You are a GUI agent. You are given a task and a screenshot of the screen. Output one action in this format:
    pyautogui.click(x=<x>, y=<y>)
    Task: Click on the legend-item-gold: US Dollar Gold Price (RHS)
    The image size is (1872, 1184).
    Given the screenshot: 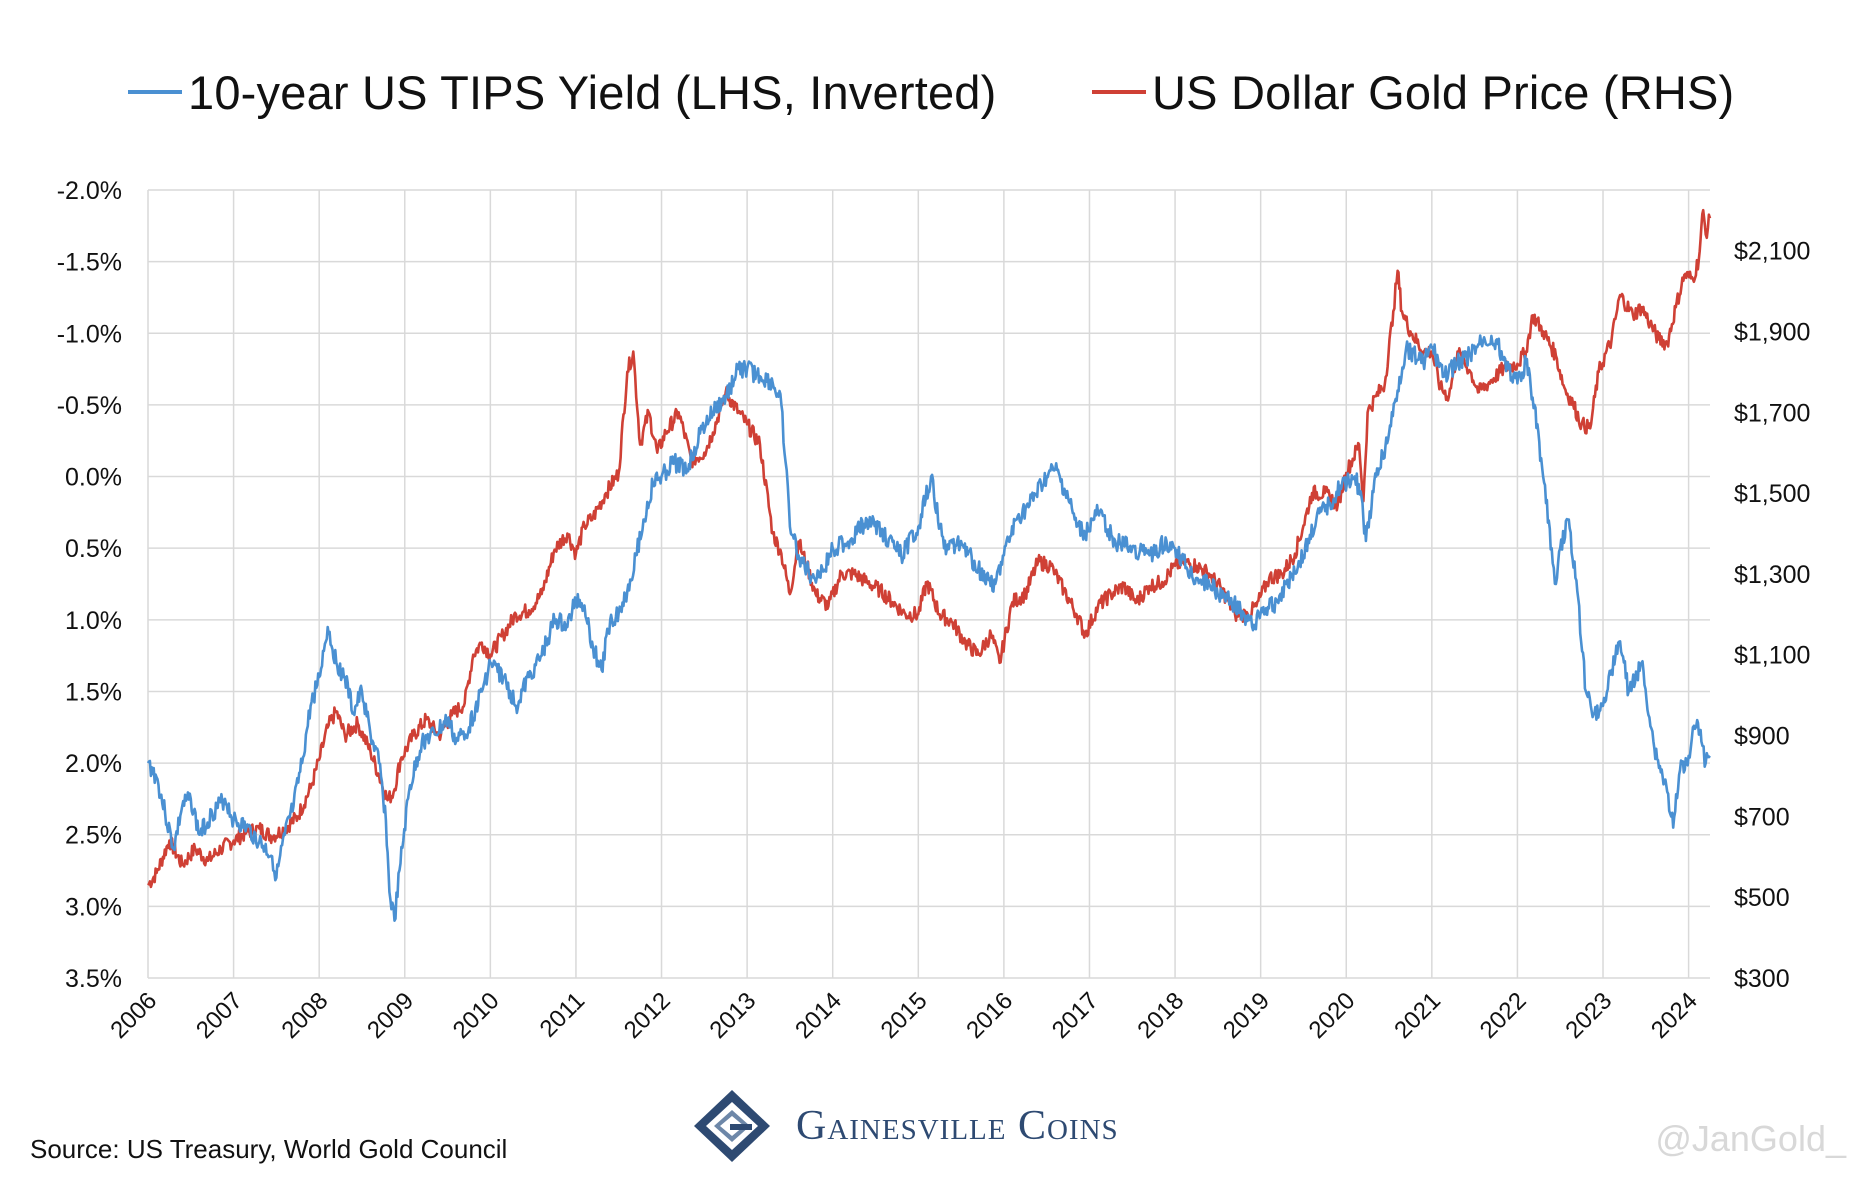 What is the action you would take?
    pyautogui.click(x=1413, y=92)
    